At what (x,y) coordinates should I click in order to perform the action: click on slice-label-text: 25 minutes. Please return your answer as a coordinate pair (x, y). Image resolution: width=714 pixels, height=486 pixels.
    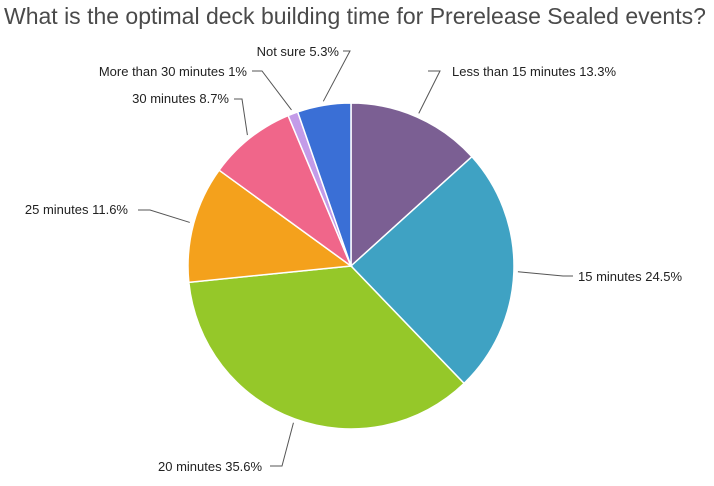
    Looking at the image, I should click on (57, 209).